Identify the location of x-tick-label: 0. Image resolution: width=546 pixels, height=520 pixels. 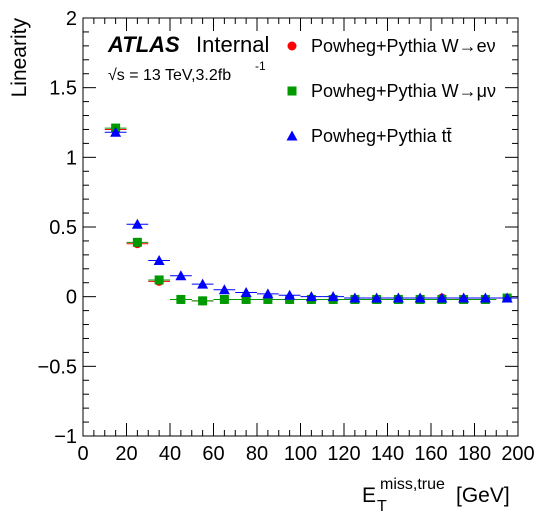
(82, 454).